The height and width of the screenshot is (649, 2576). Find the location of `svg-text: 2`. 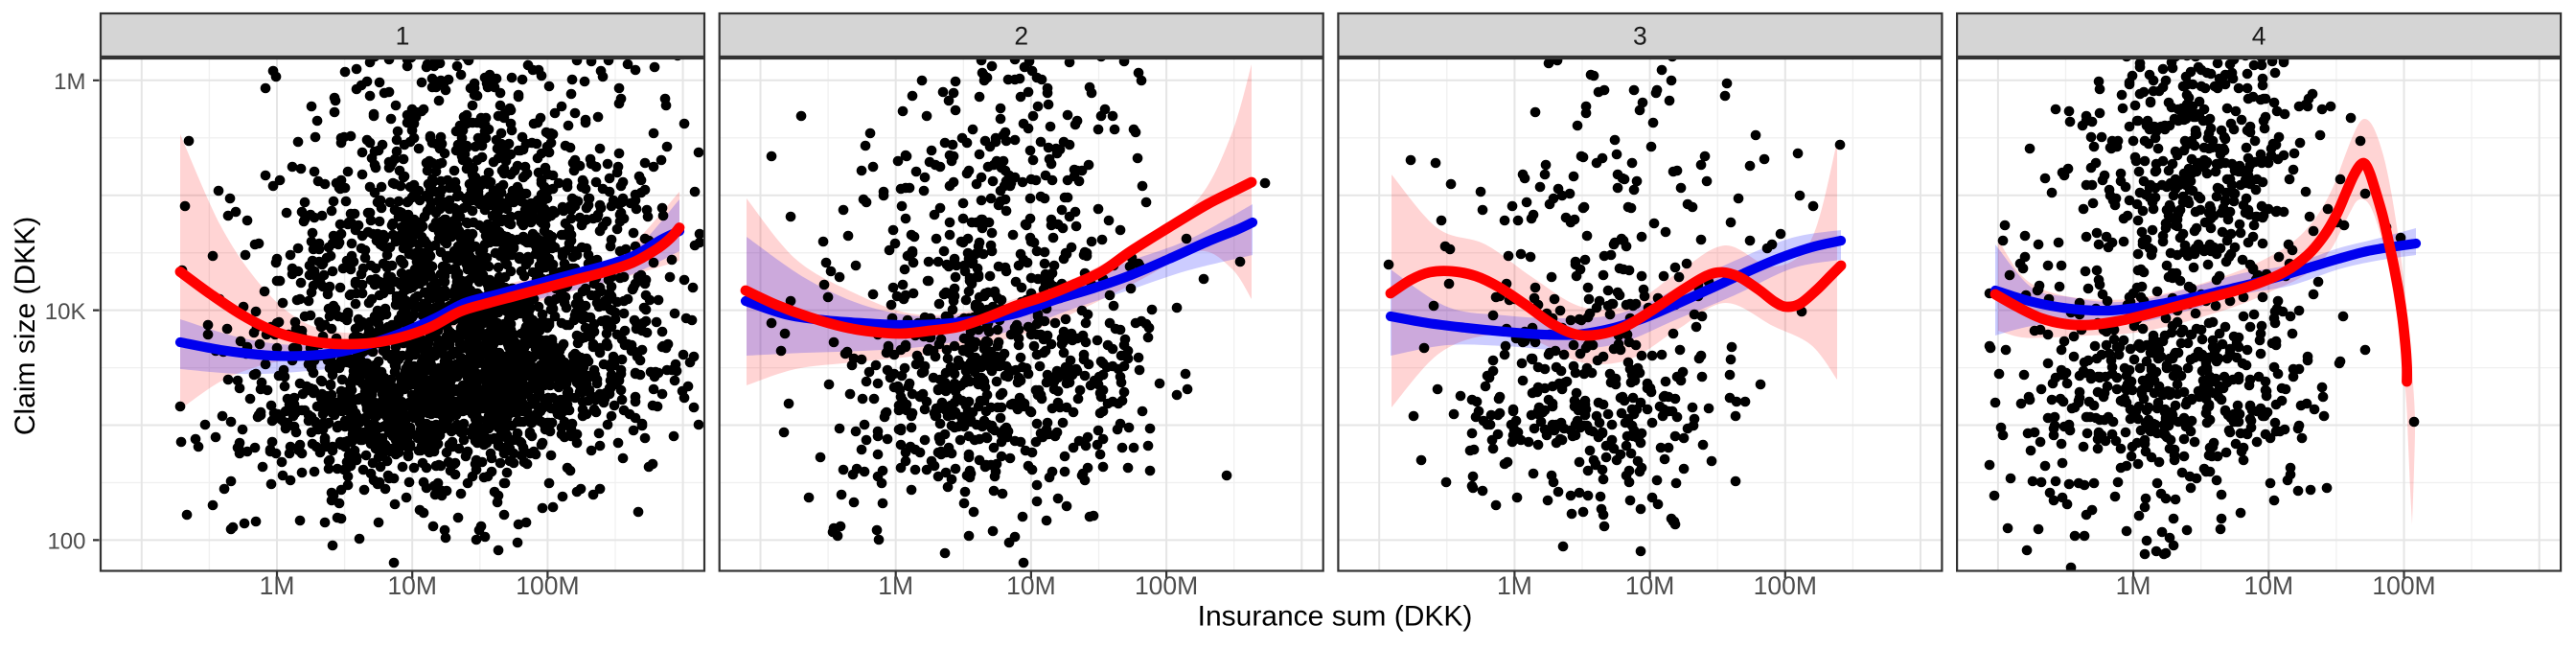

svg-text: 2 is located at coordinates (1021, 36).